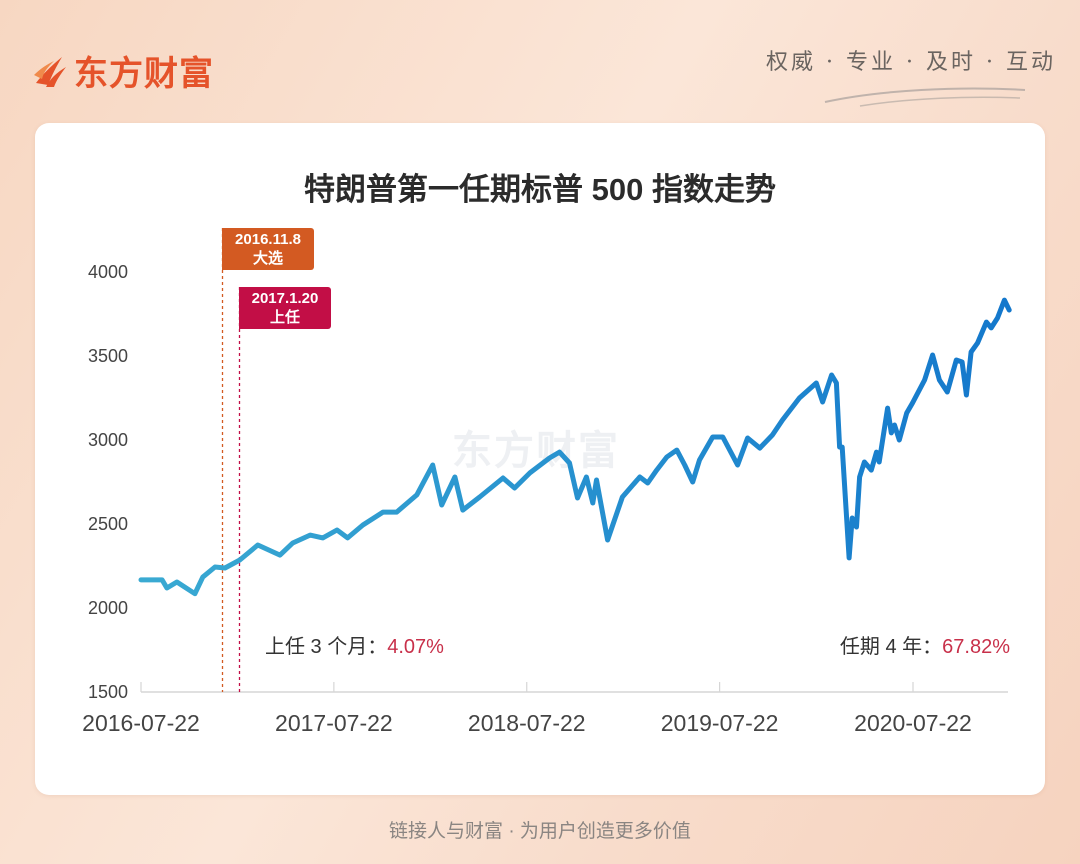 This screenshot has height=864, width=1080. Describe the element at coordinates (108, 608) in the screenshot. I see `y-tick-label: 2000` at that location.